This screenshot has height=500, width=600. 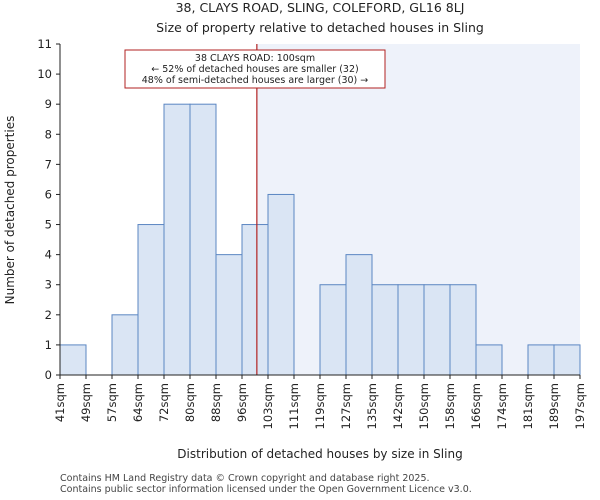 What do you see at coordinates (502, 406) in the screenshot?
I see `x-tick-label: 174sqm` at bounding box center [502, 406].